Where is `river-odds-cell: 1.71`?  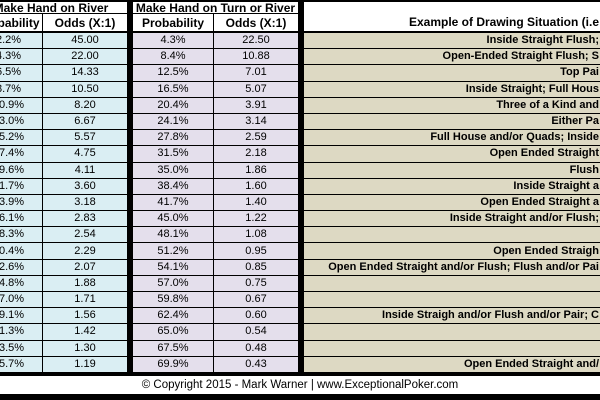
river-odds-cell: 1.71 is located at coordinates (85, 300).